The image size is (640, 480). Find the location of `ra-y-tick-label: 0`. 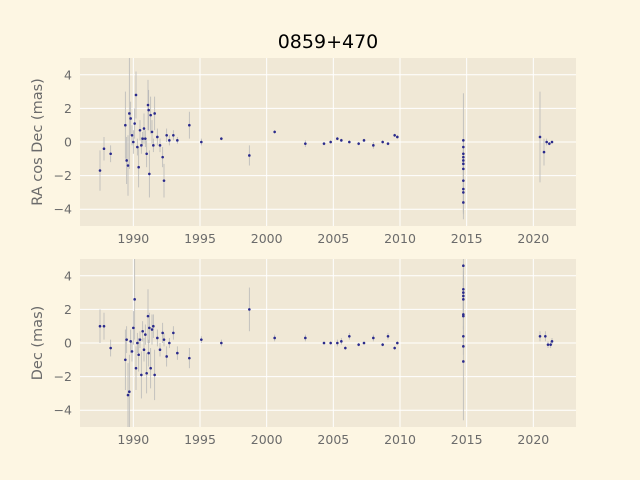

ra-y-tick-label: 0 is located at coordinates (68, 142).